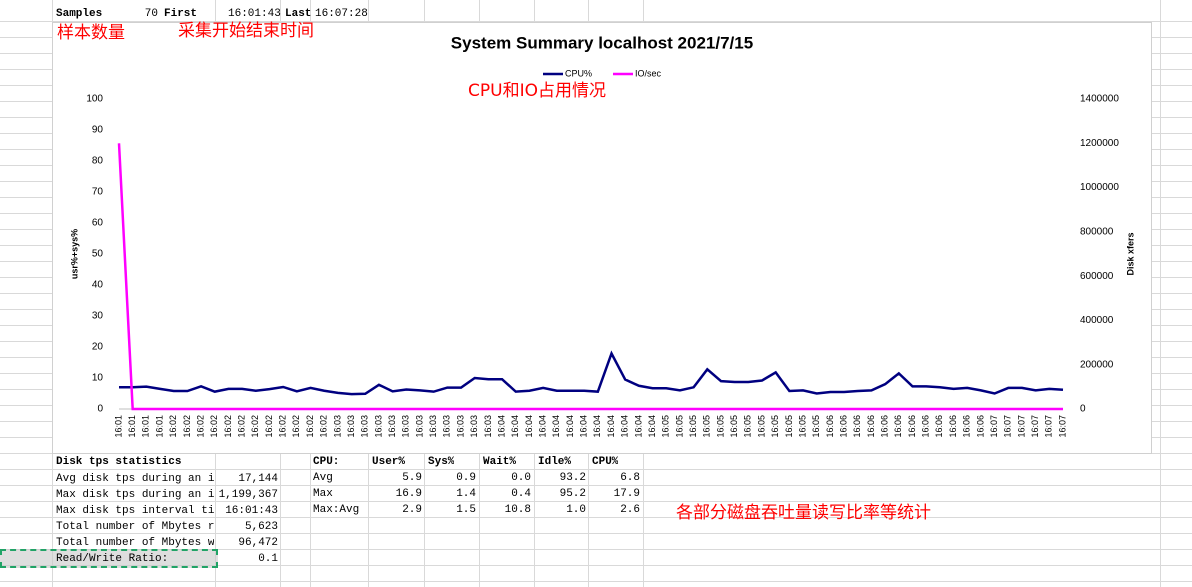 This screenshot has height=587, width=1192. I want to click on cell: 2.6, so click(630, 510).